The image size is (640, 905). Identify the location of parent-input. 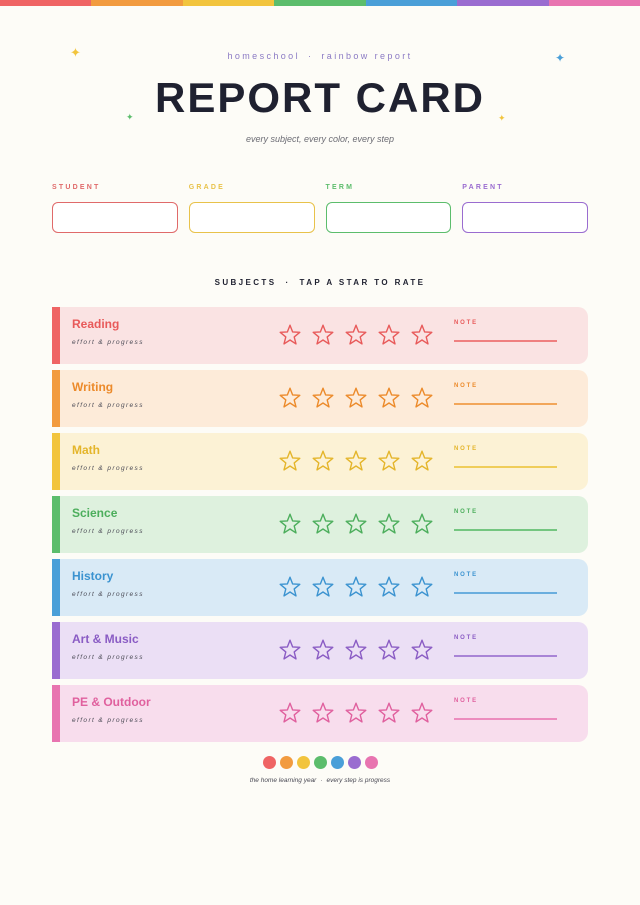
(525, 217).